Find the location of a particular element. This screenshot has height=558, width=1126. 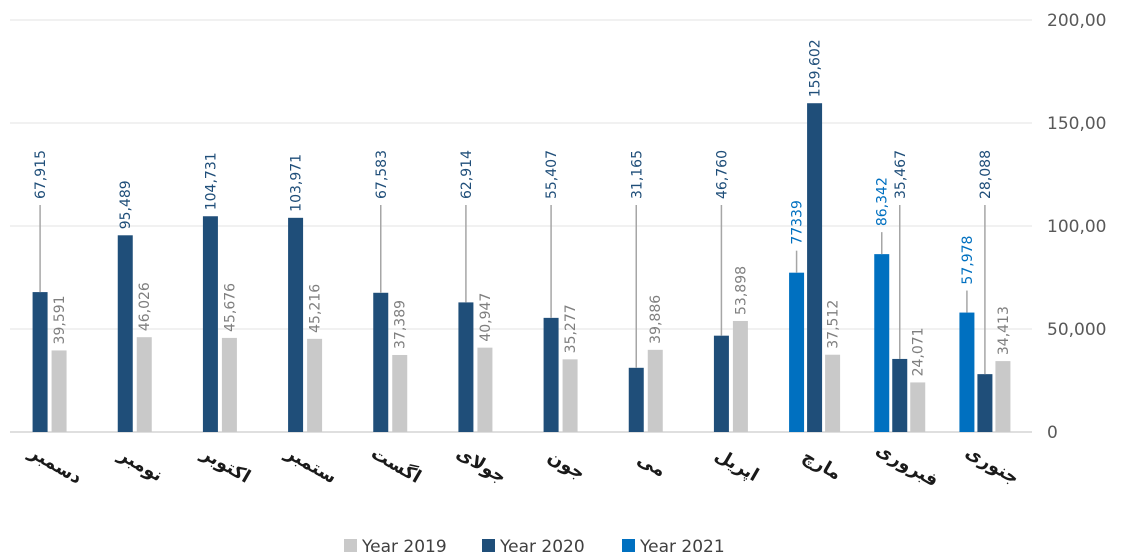

y-tick-label: 100,00 is located at coordinates (1076, 227).